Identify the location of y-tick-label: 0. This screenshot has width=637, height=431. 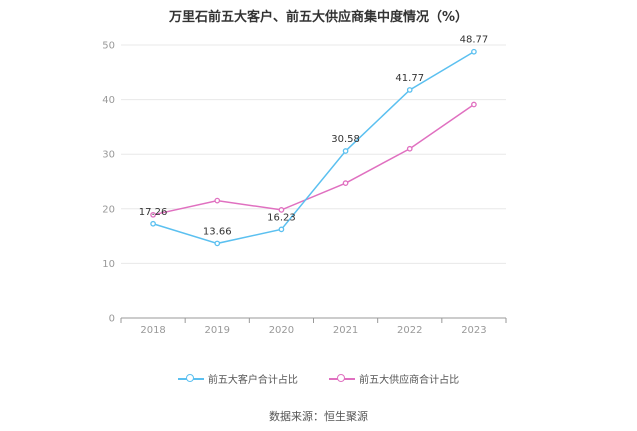
(112, 319).